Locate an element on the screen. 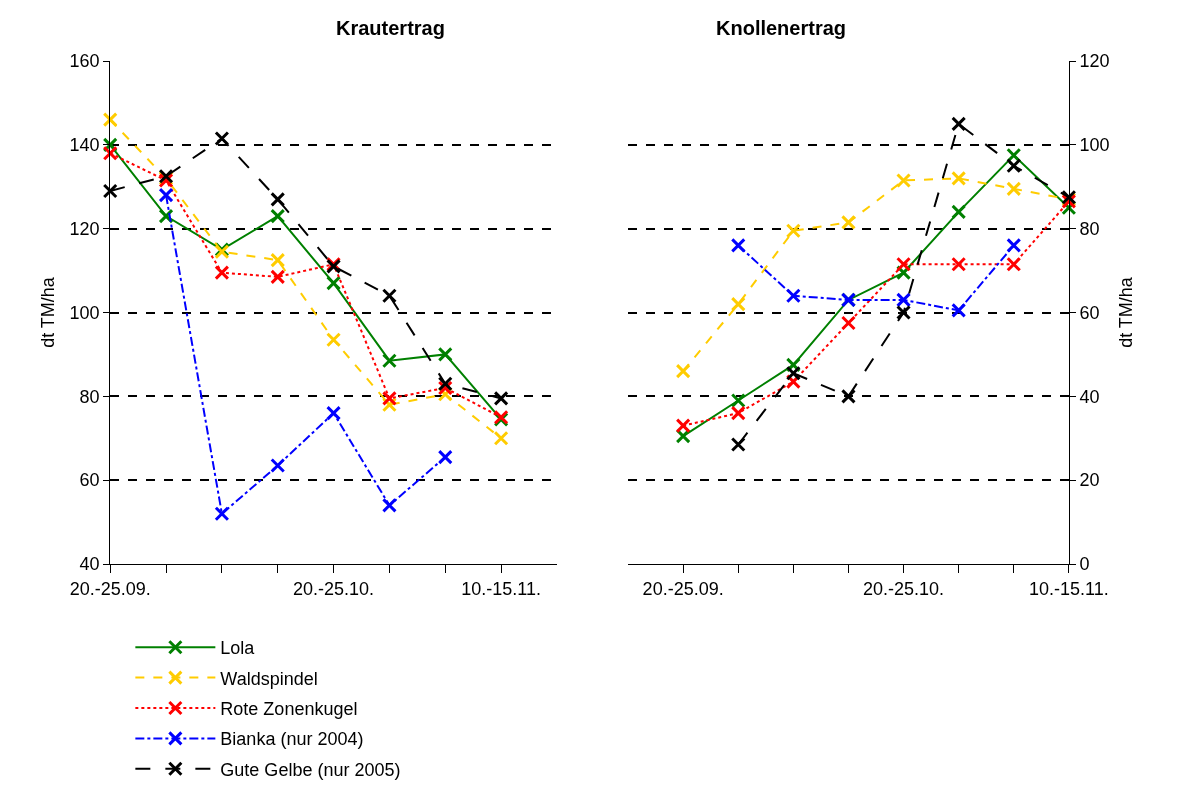 The image size is (1185, 787). legend-label: Gute Gelbe (nur 2005) is located at coordinates (310, 769).